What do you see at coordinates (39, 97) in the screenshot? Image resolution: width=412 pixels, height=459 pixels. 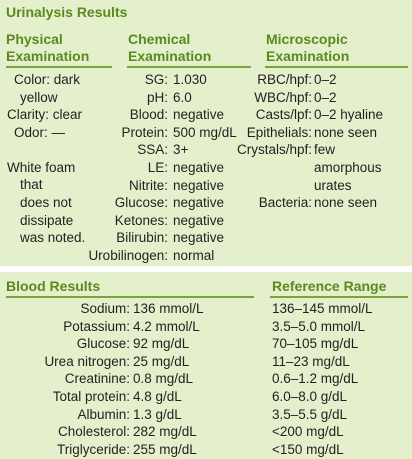 I see `physical-line: yellow` at bounding box center [39, 97].